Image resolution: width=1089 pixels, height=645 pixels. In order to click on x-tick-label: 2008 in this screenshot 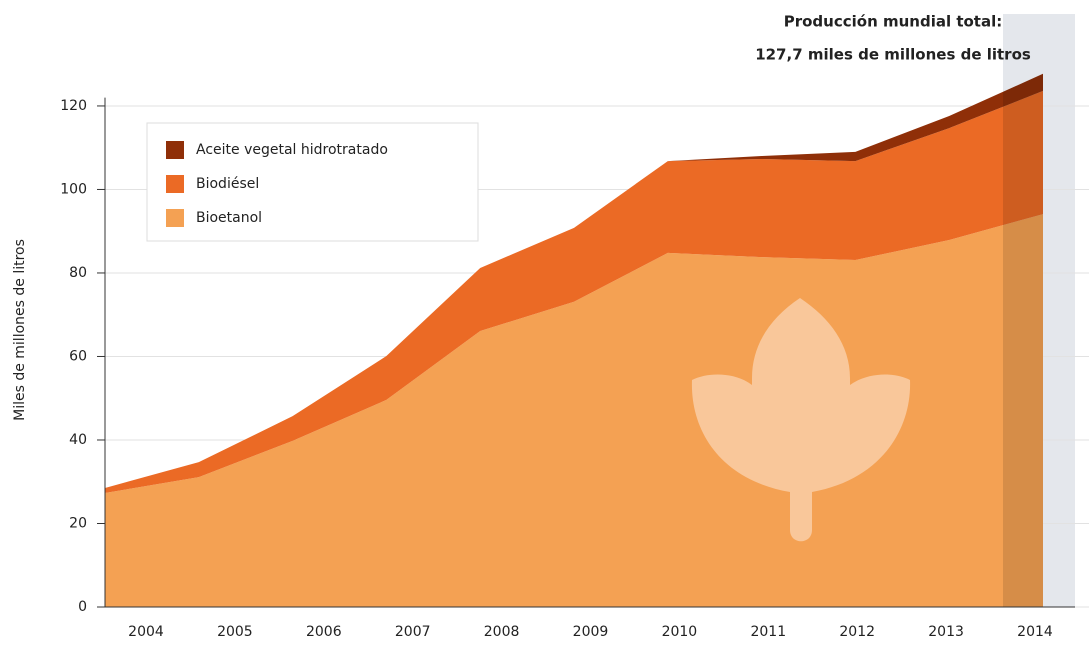, I will do `click(502, 632)`.